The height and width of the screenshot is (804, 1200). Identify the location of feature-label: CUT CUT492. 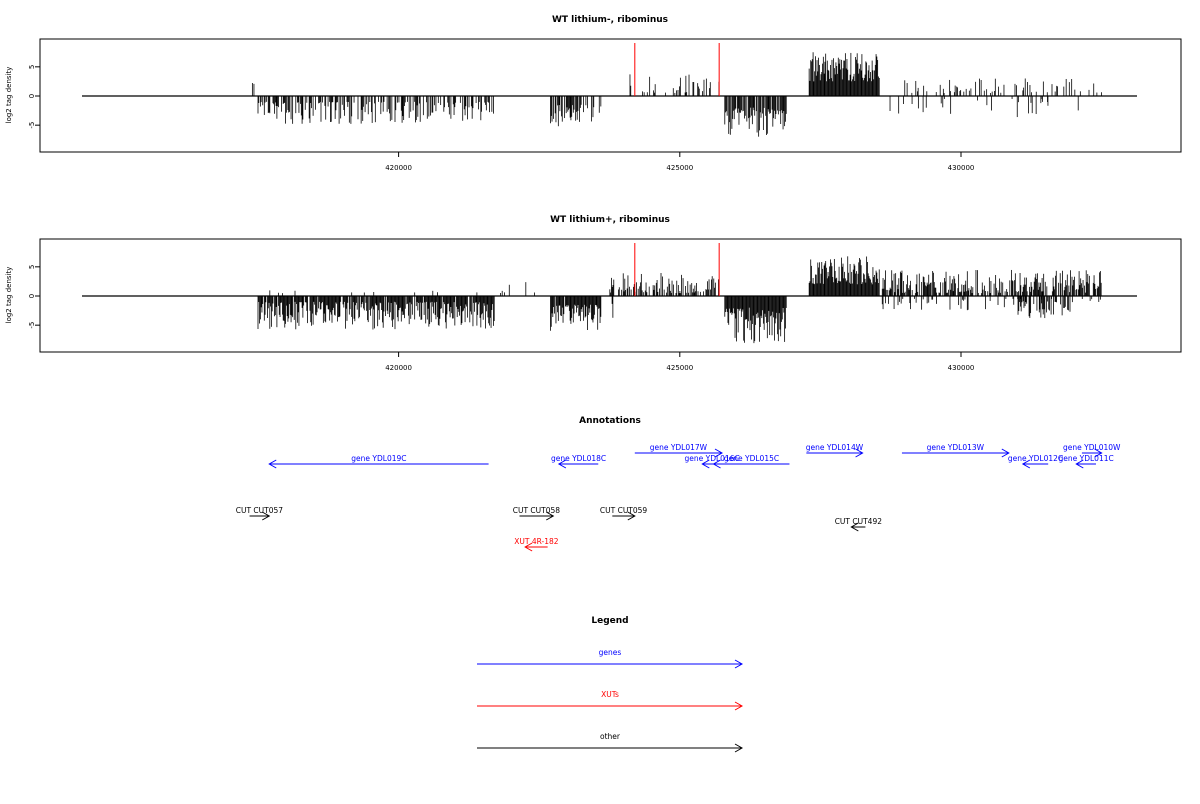
(859, 521).